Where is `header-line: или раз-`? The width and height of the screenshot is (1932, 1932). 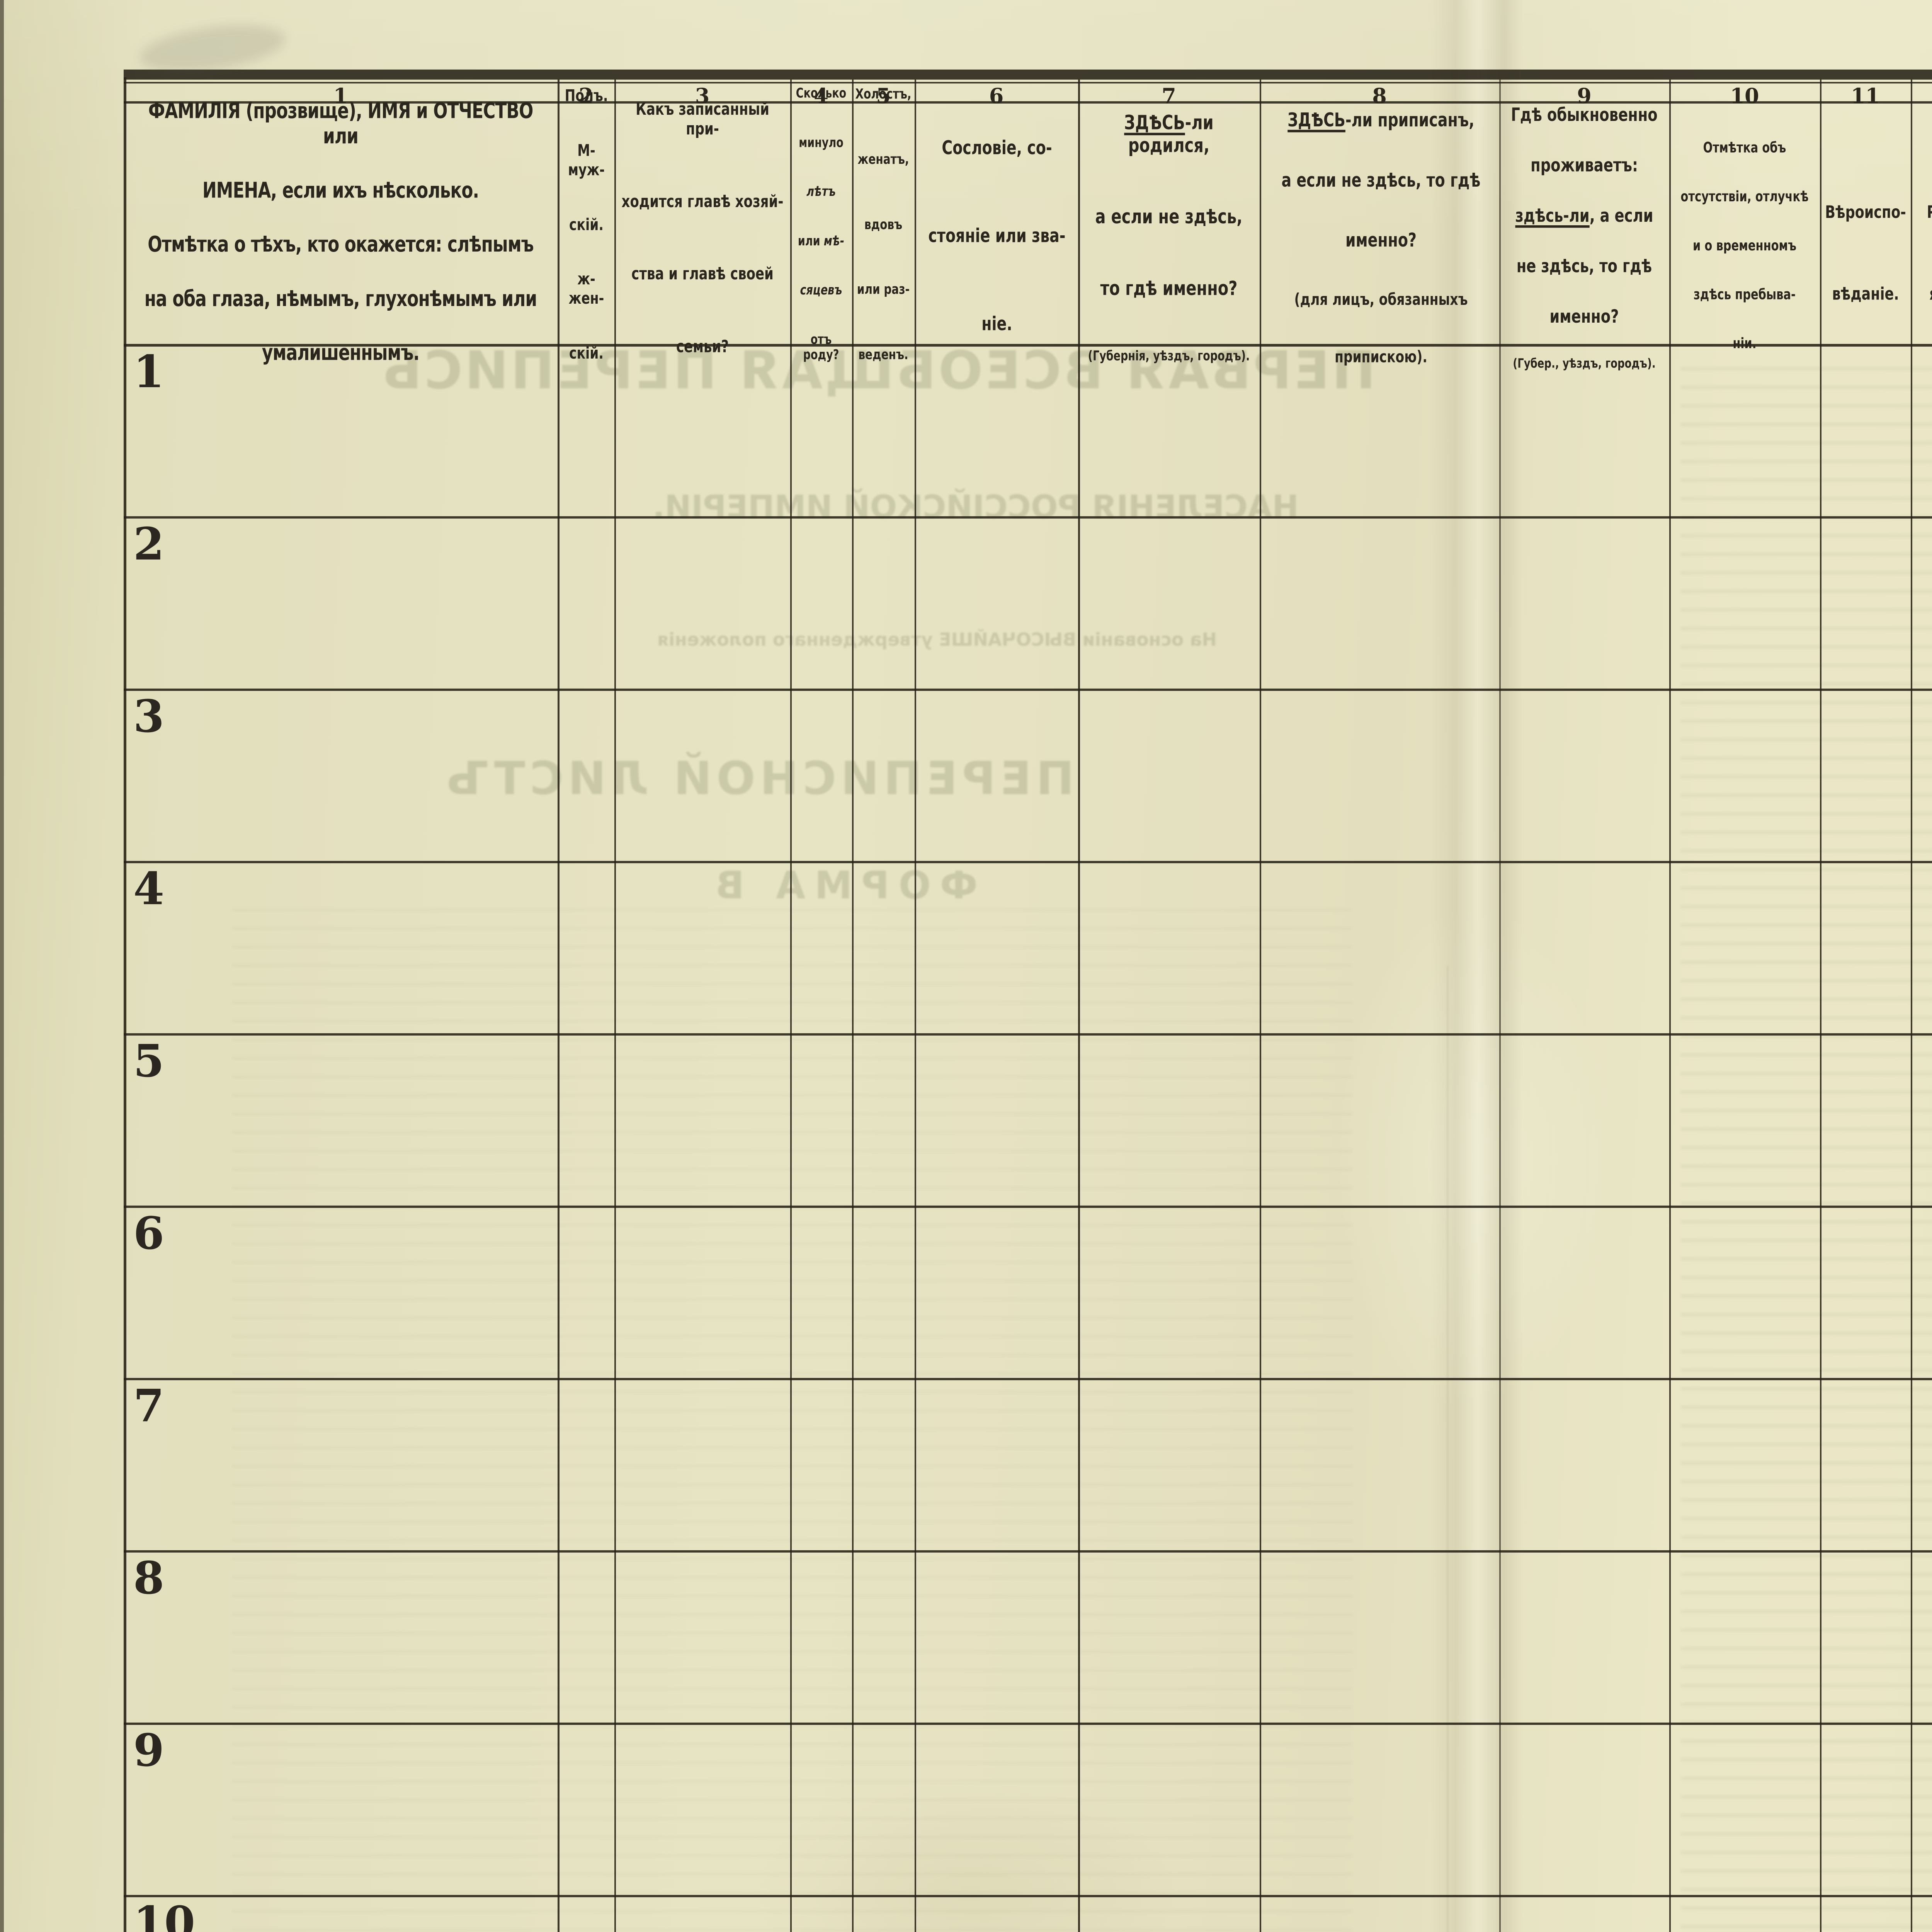 header-line: или раз- is located at coordinates (884, 289).